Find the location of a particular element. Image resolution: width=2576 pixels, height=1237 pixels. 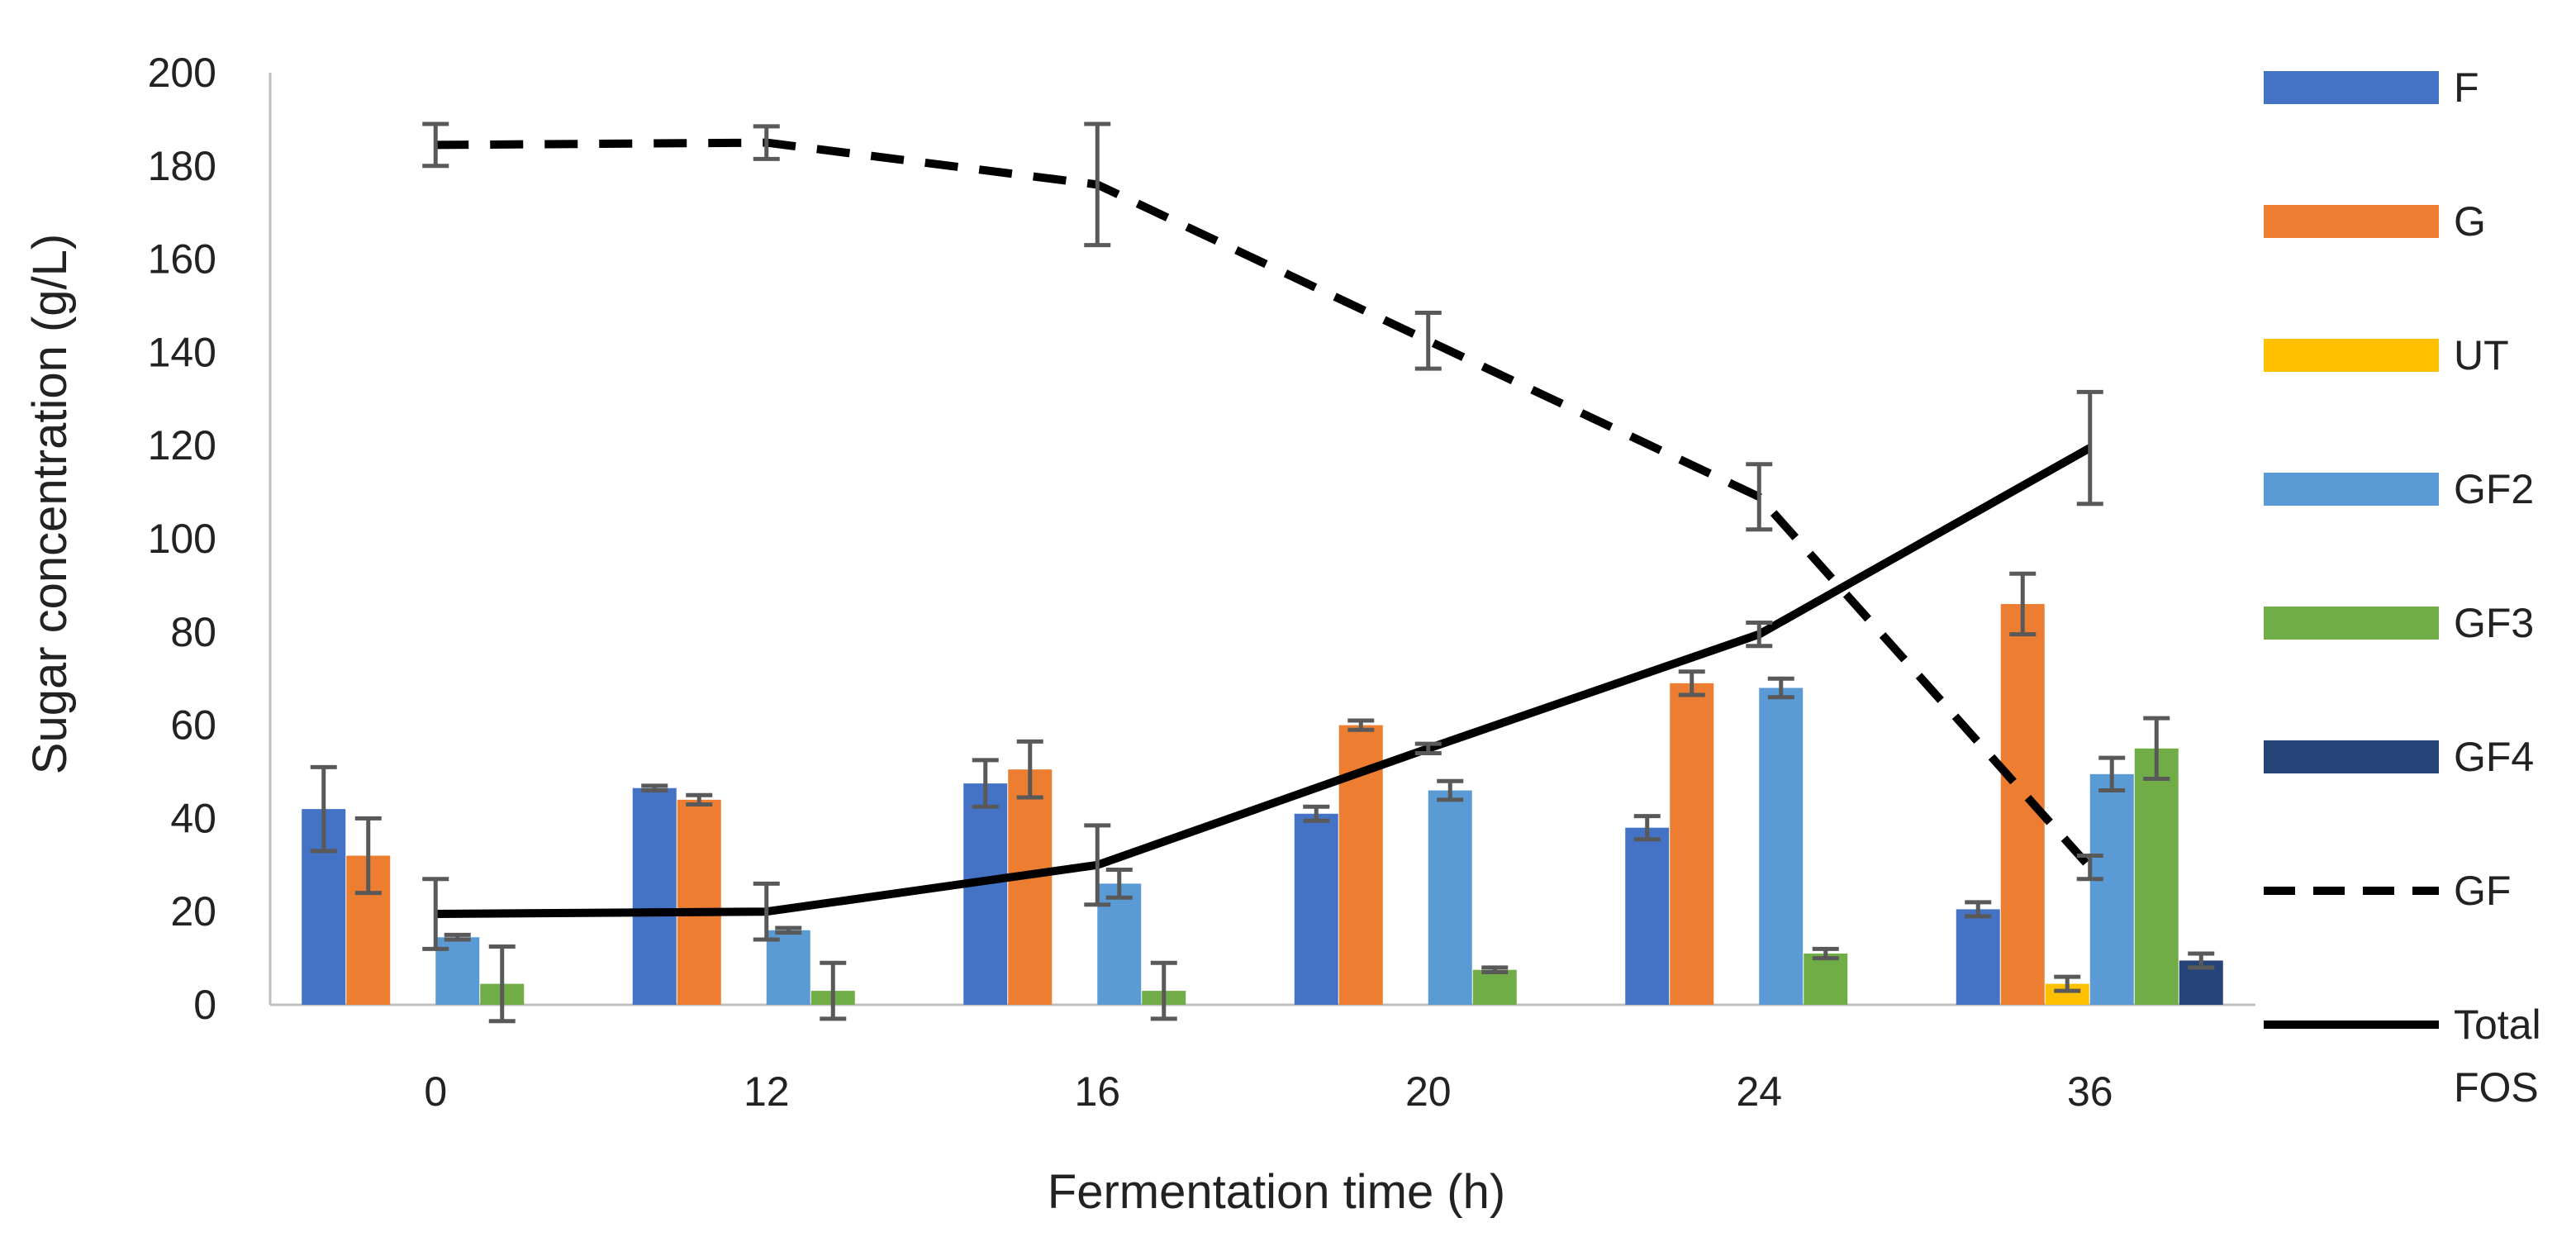

legend-label-total-fos: Total FOS is located at coordinates (2497, 1056).